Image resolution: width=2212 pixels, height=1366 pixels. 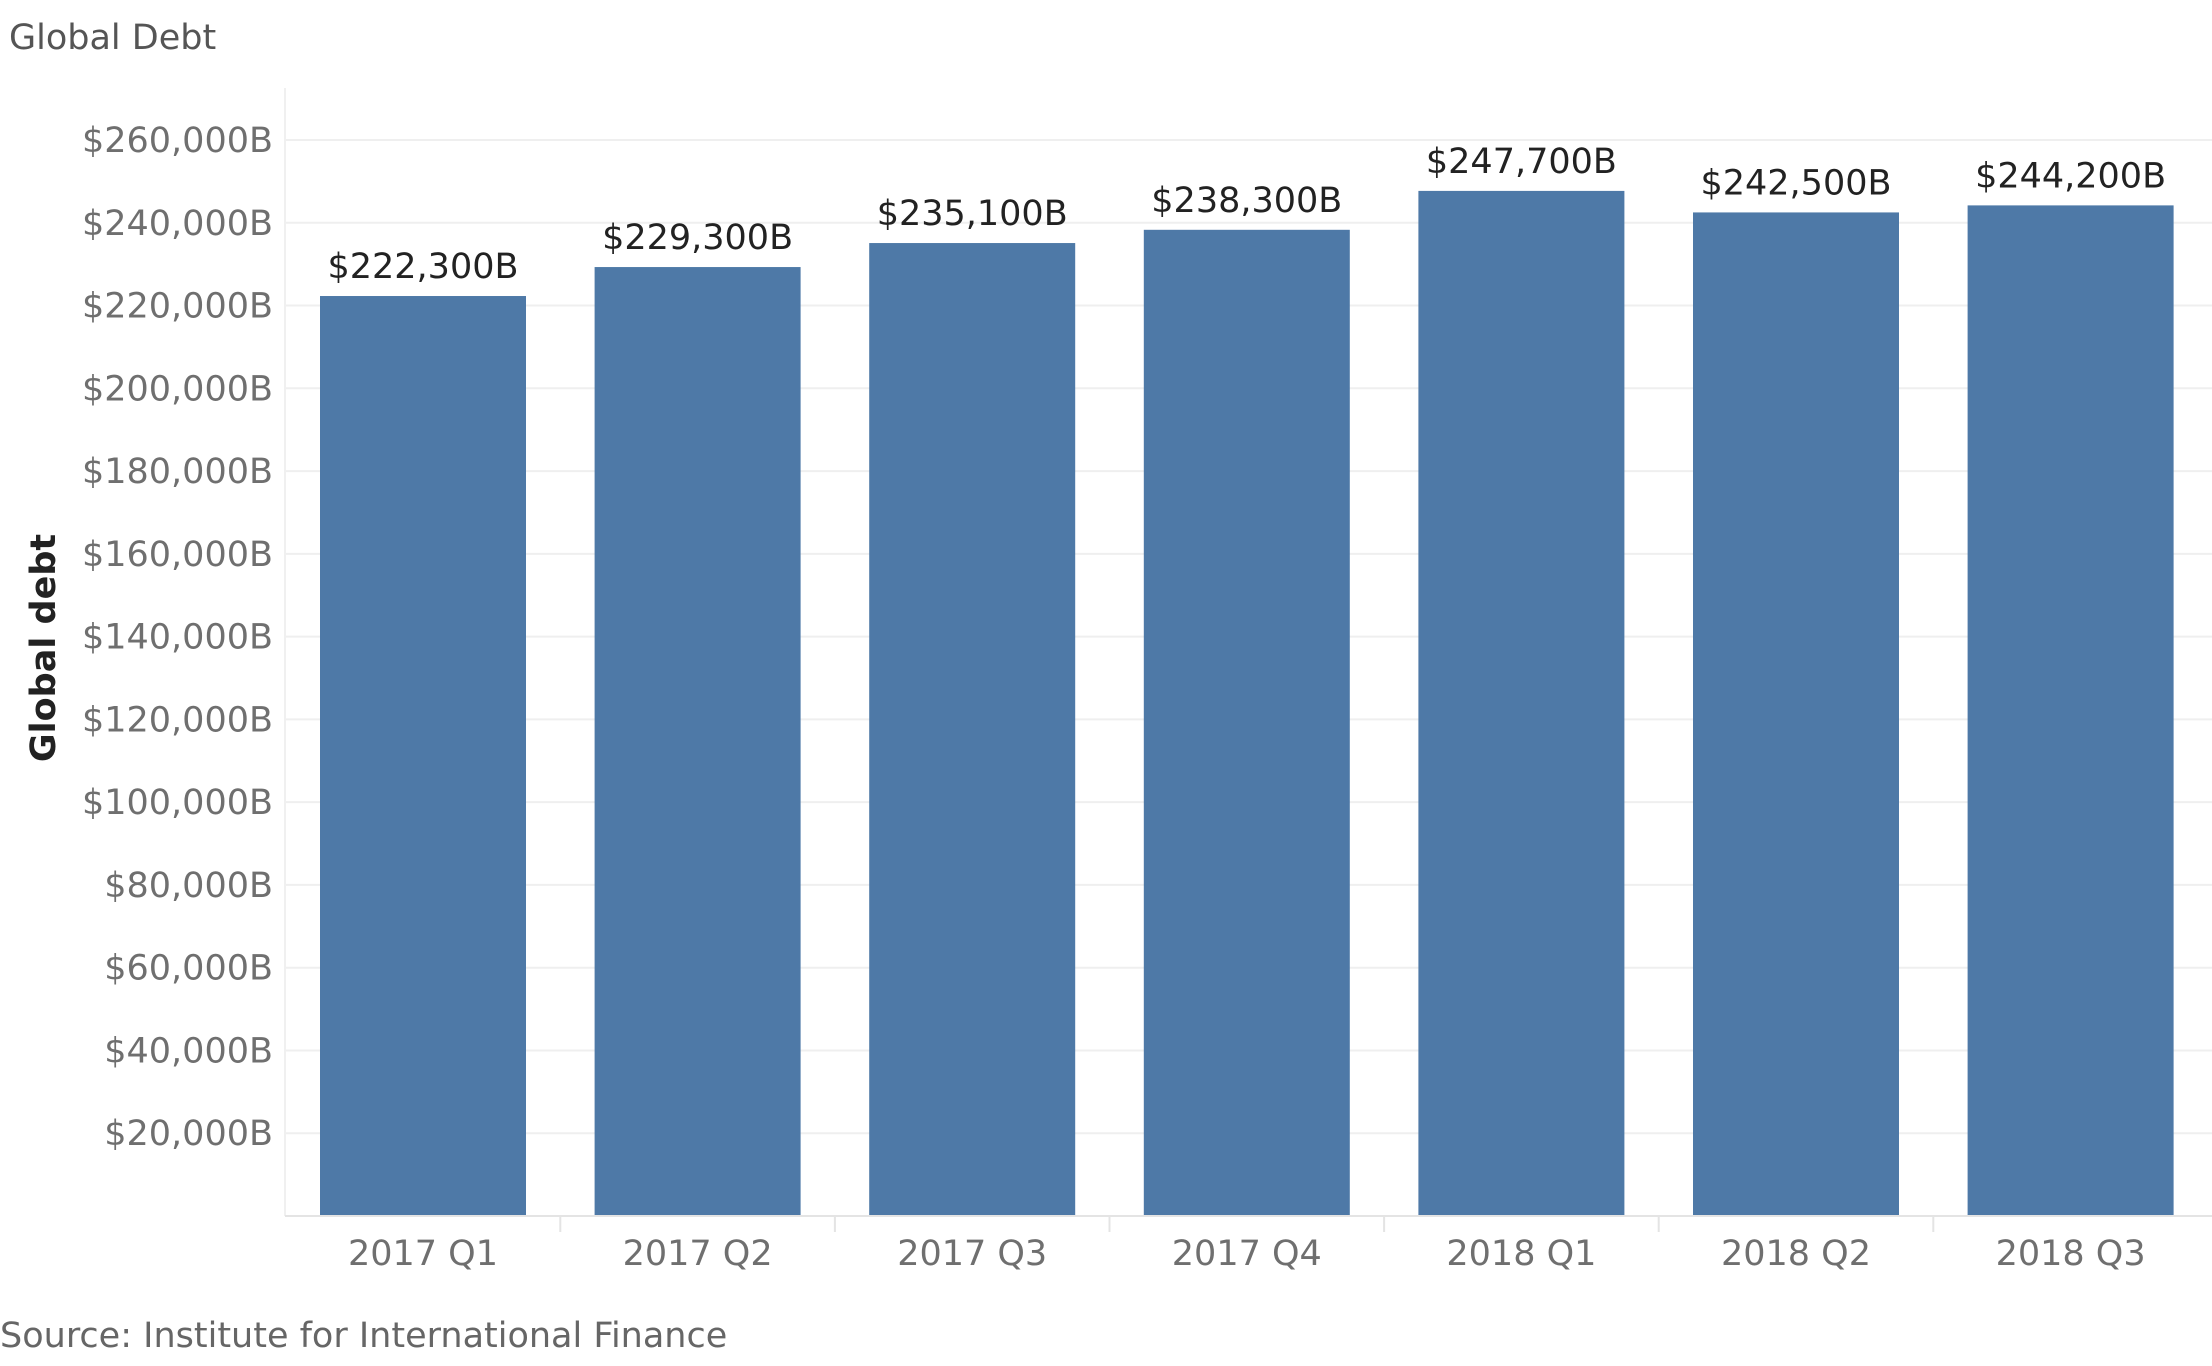 What do you see at coordinates (177, 307) in the screenshot?
I see `y-tick-label: $220,000B` at bounding box center [177, 307].